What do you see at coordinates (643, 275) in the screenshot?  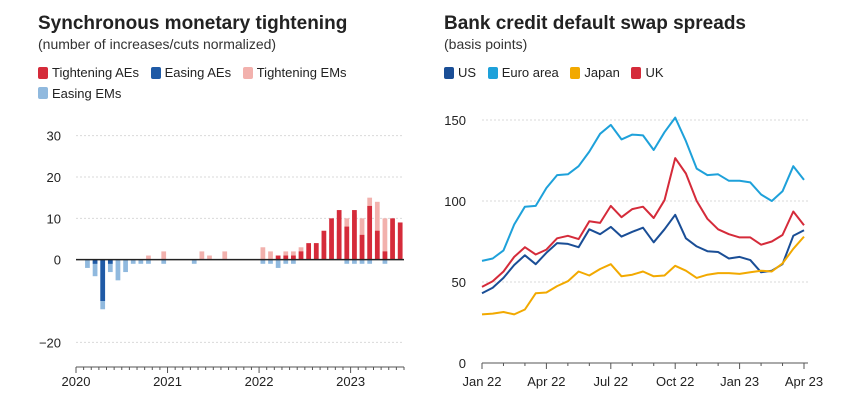 I see `series-line-japan` at bounding box center [643, 275].